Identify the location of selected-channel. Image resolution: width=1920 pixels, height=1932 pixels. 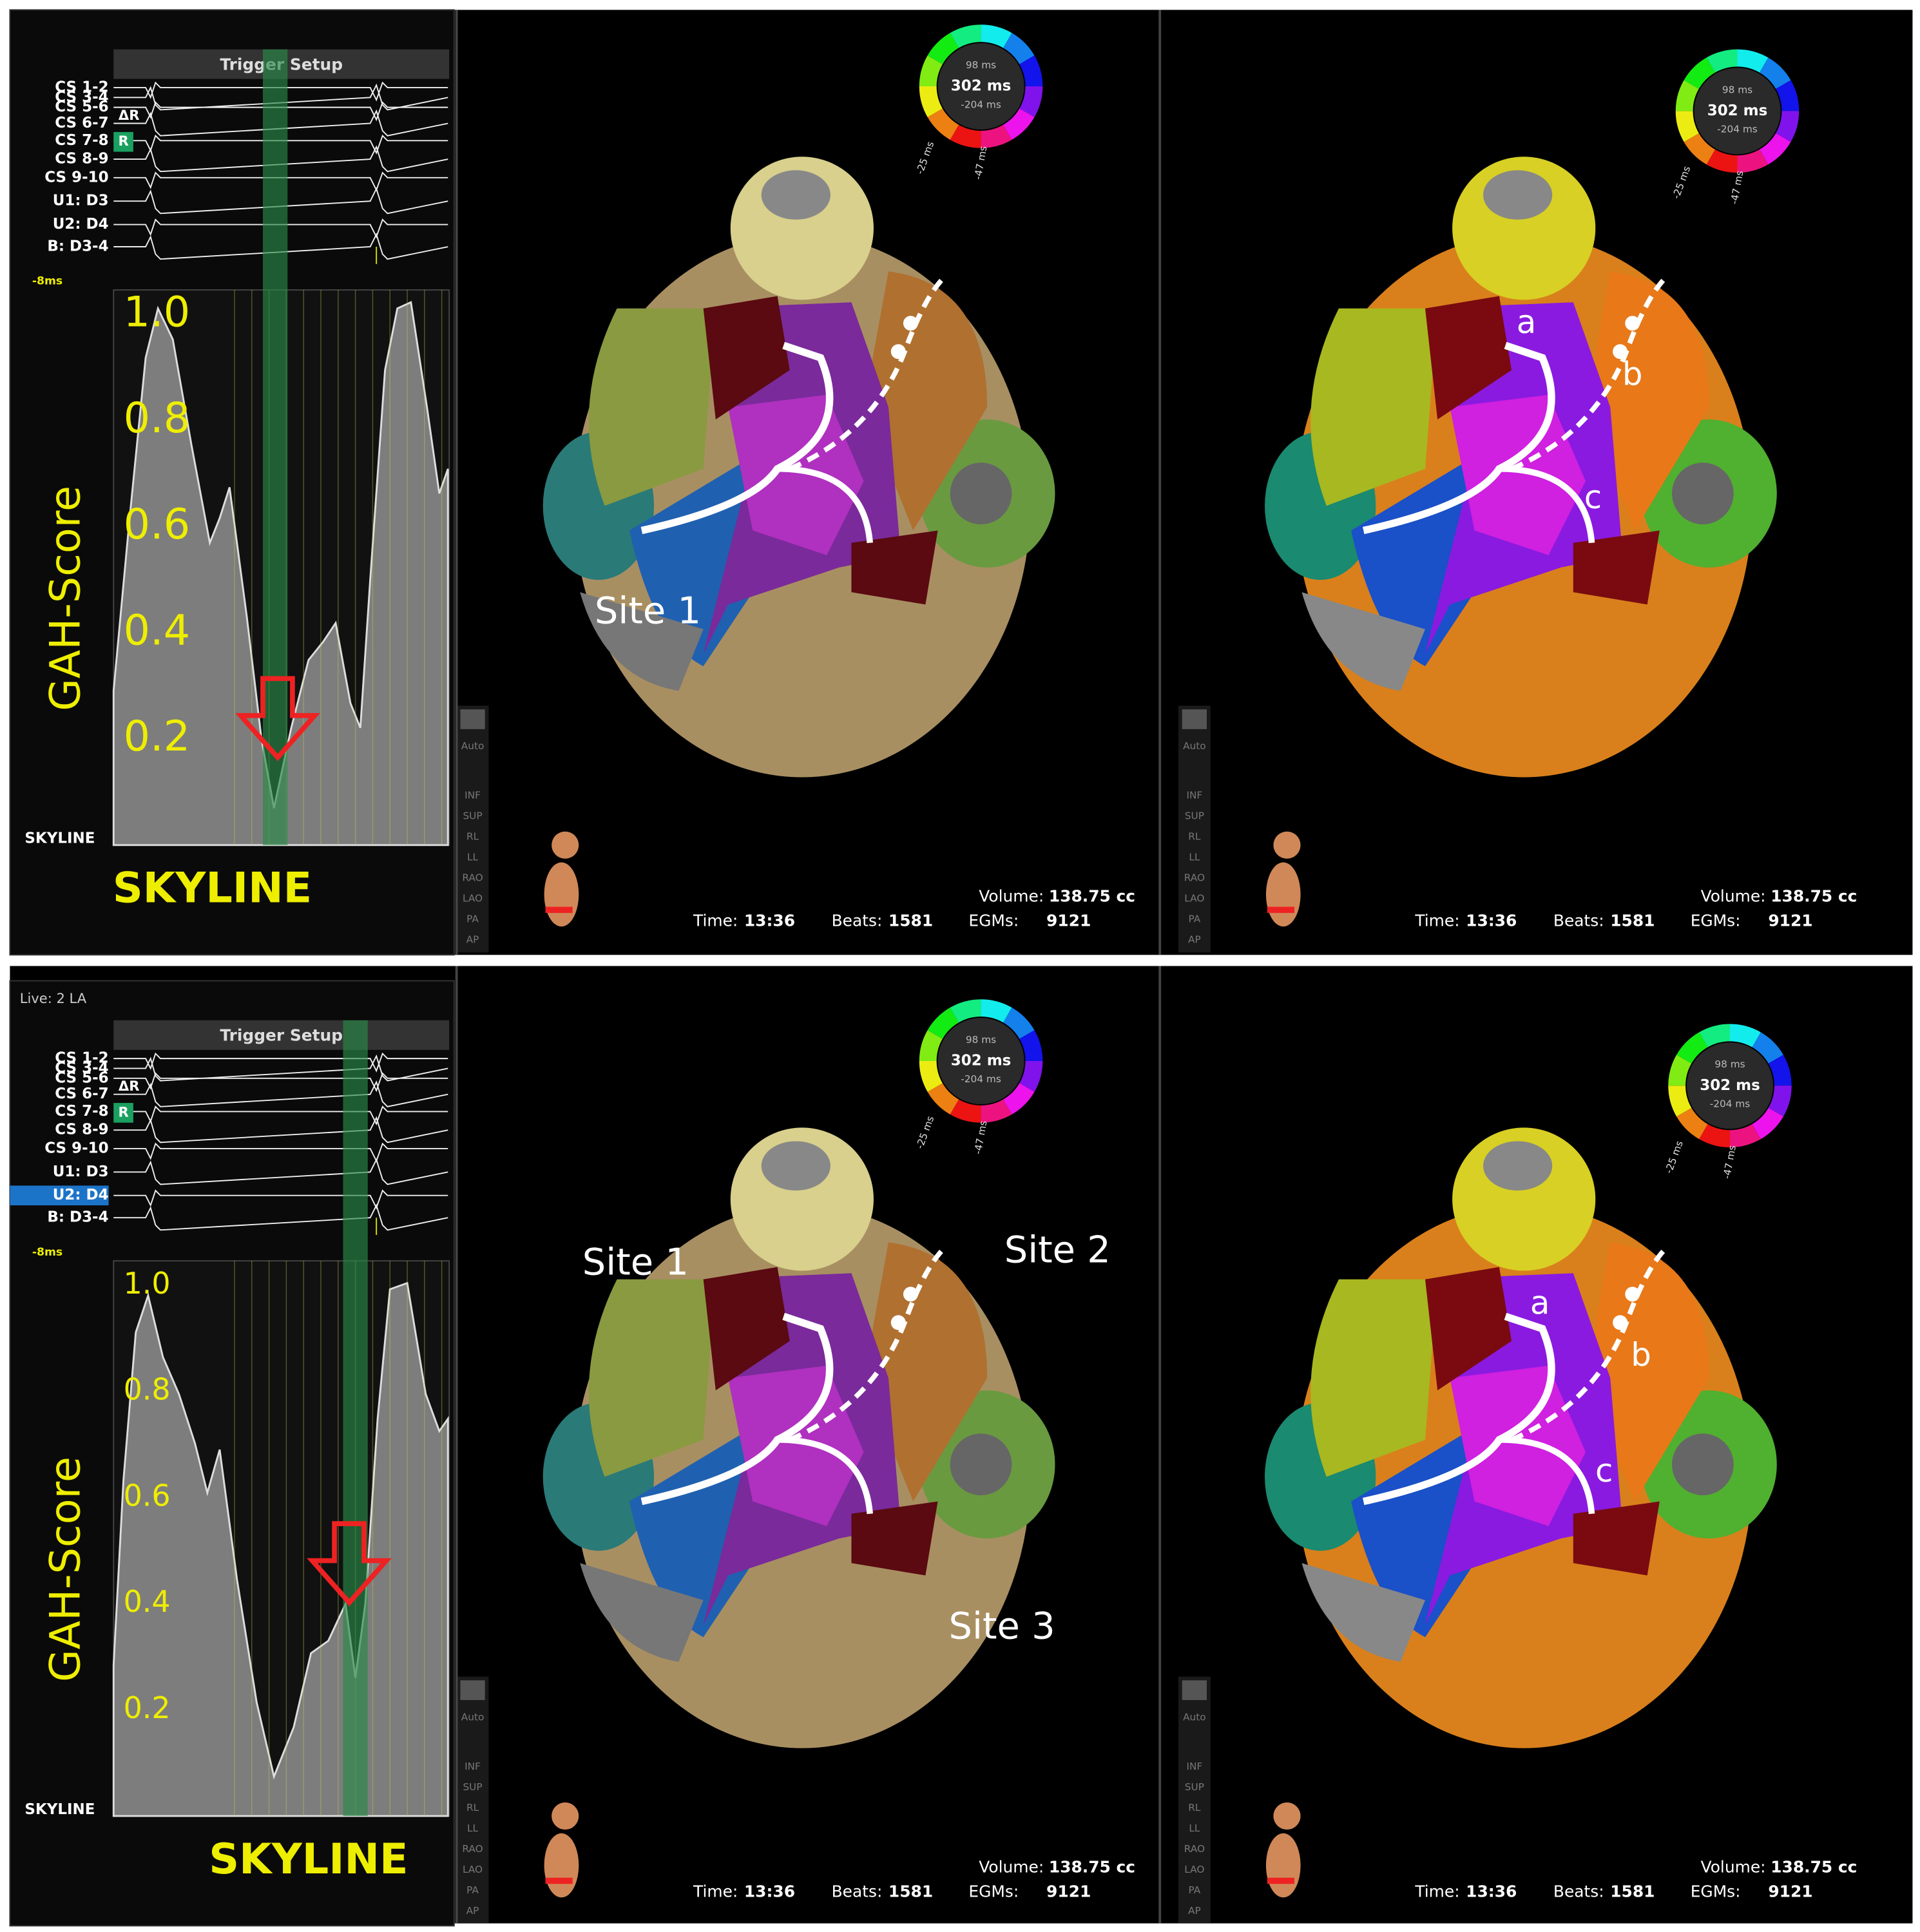
(59, 1195).